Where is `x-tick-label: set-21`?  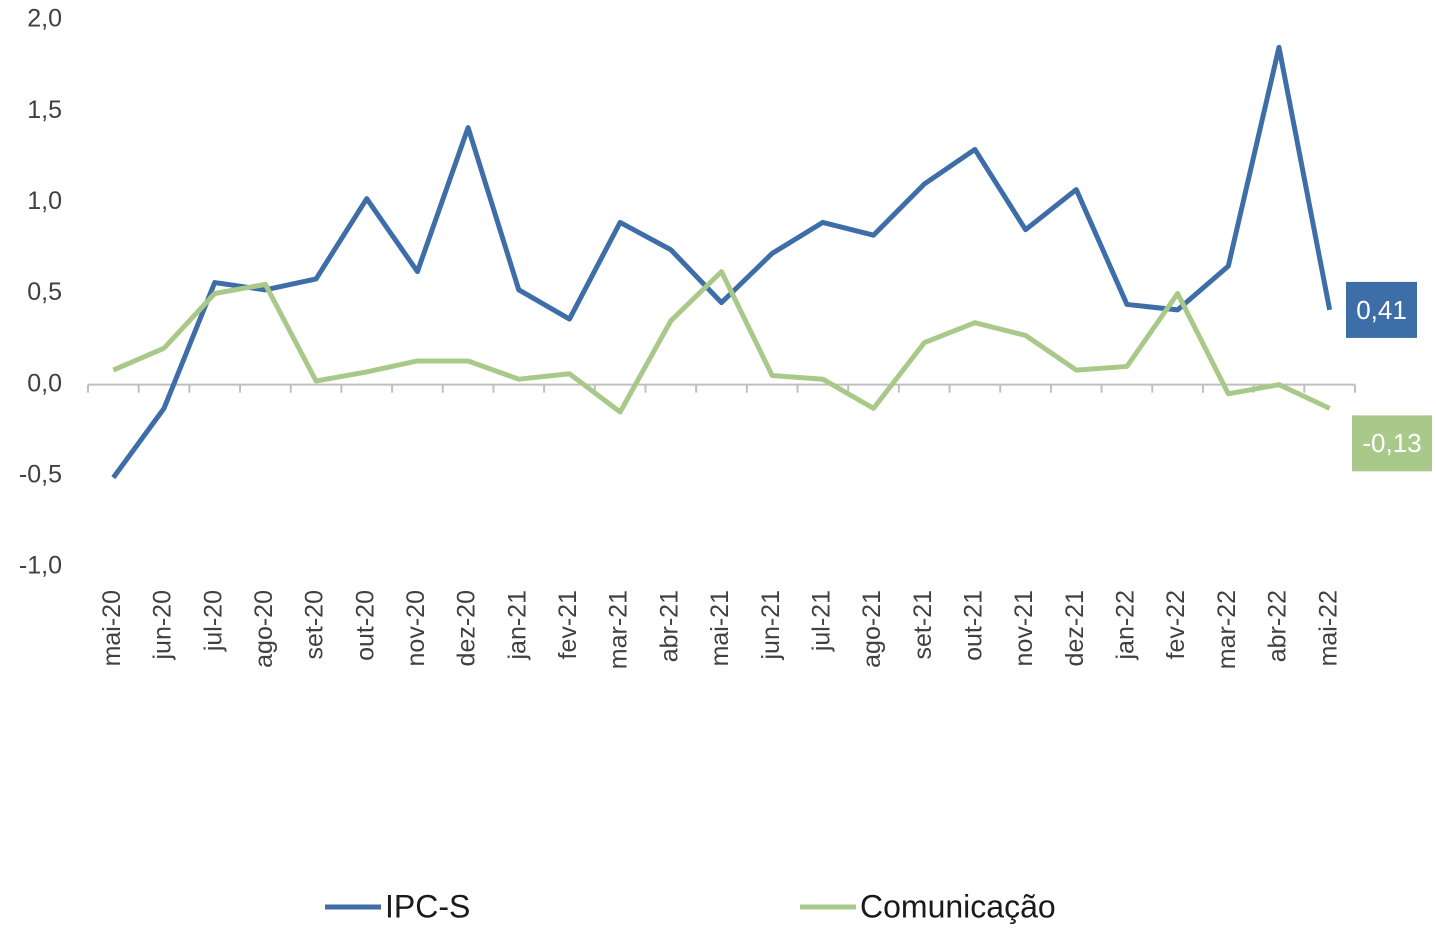
x-tick-label: set-21 is located at coordinates (923, 624).